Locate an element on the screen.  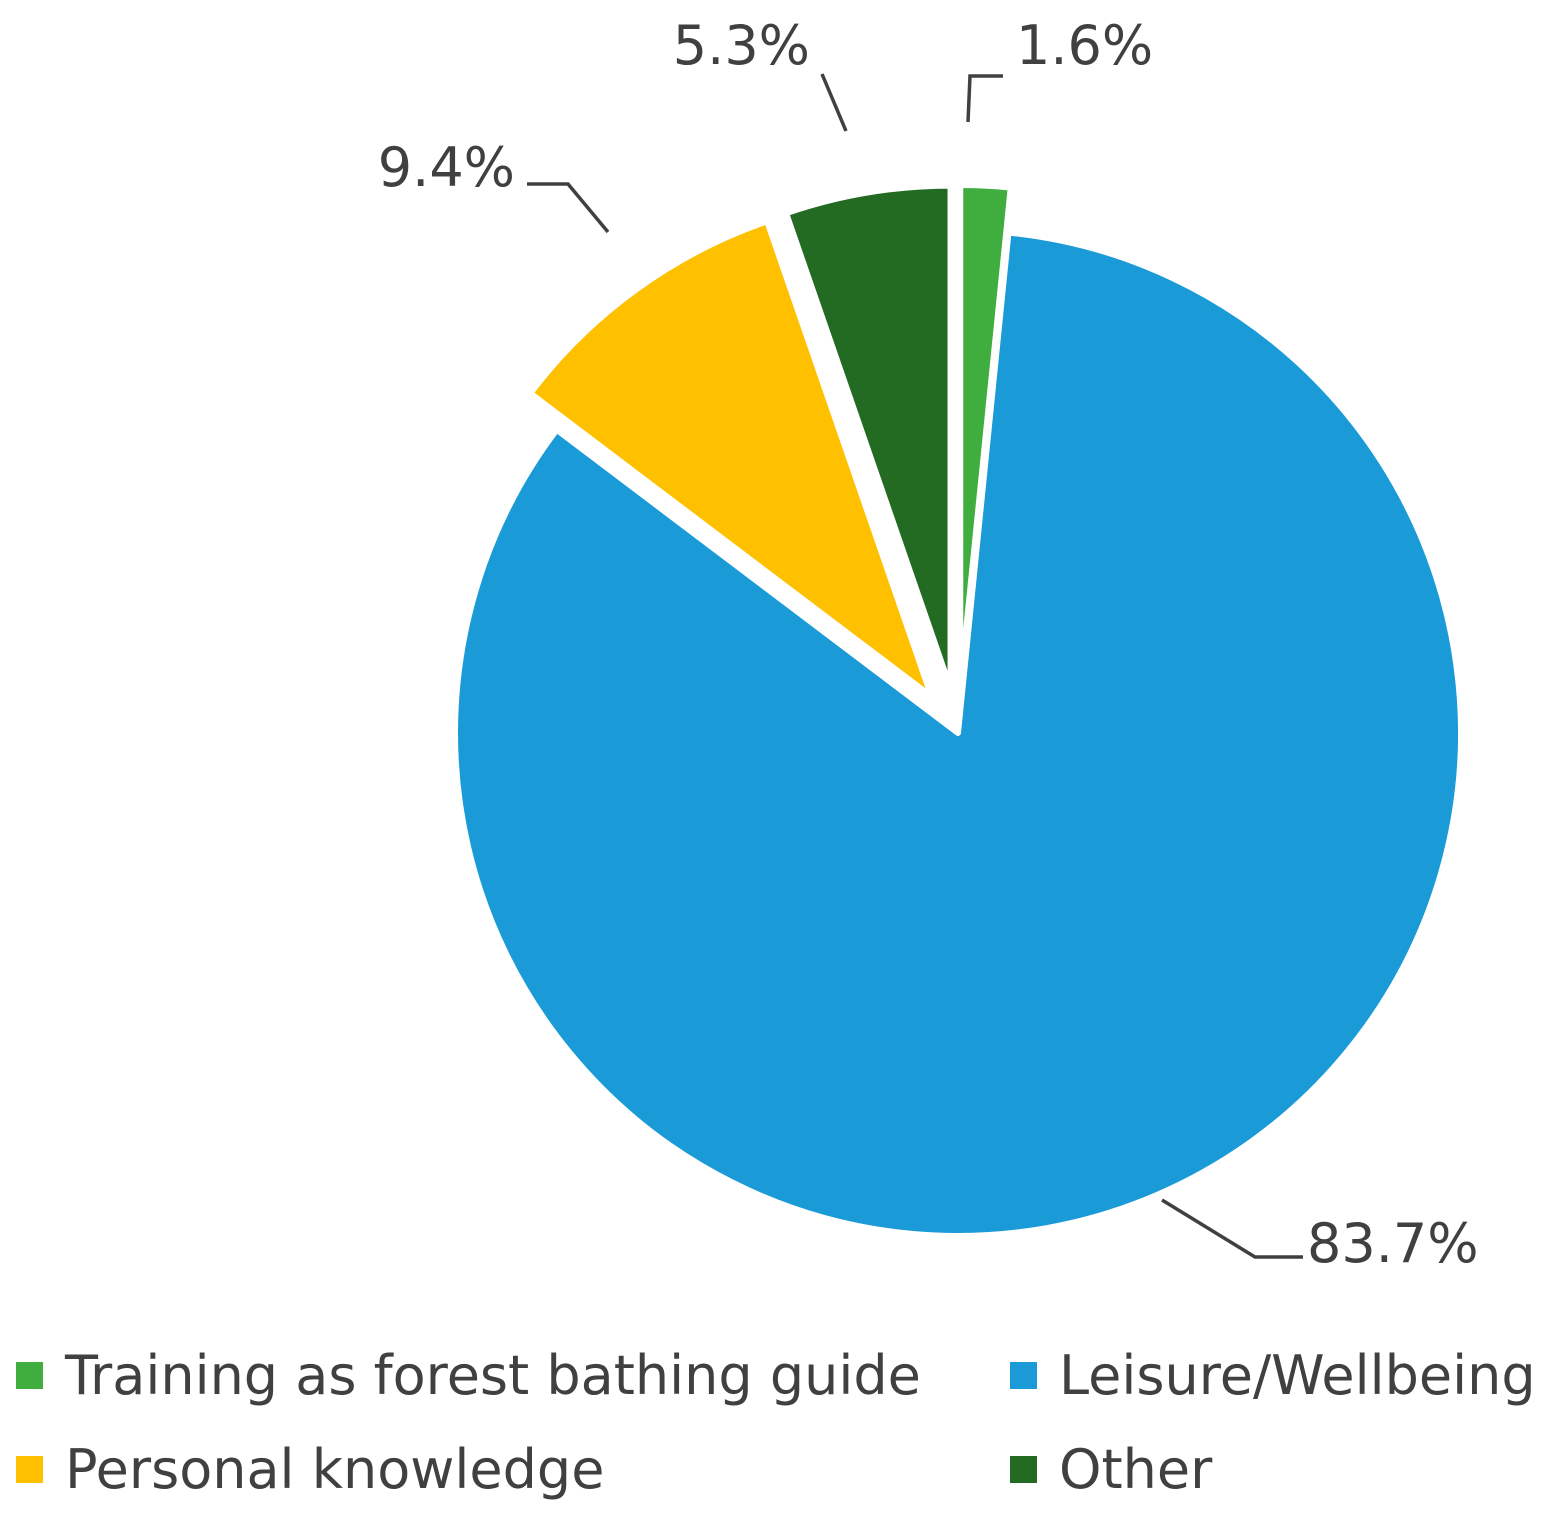
data-label-leisure-wellbeing: 83.7% is located at coordinates (1393, 1243).